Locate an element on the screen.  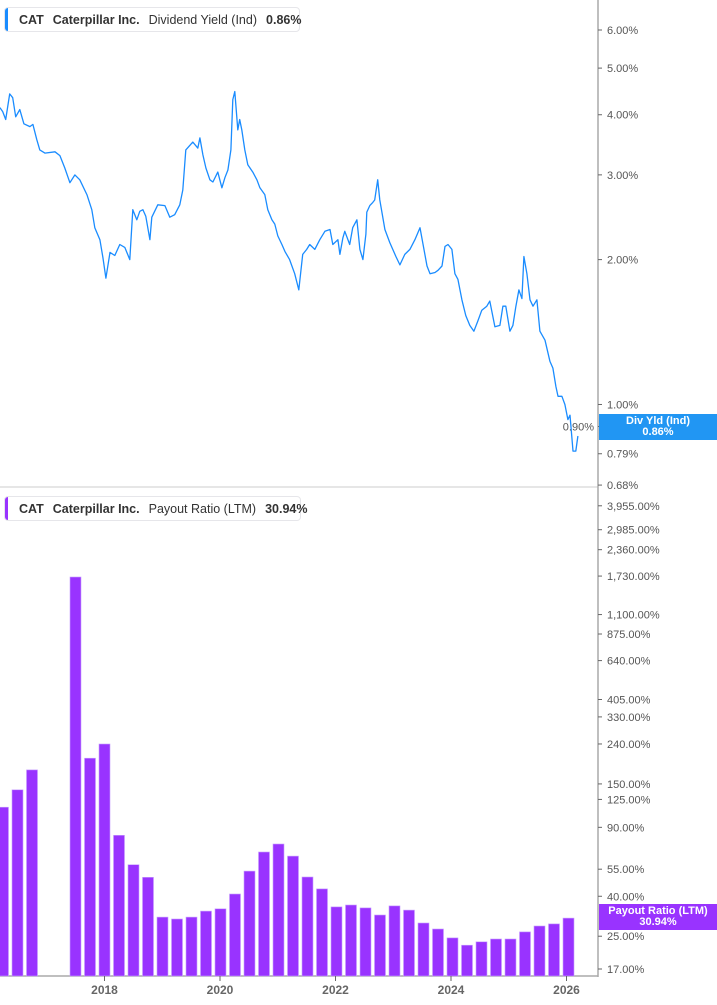
x-tick-label: 2024 is located at coordinates (451, 990).